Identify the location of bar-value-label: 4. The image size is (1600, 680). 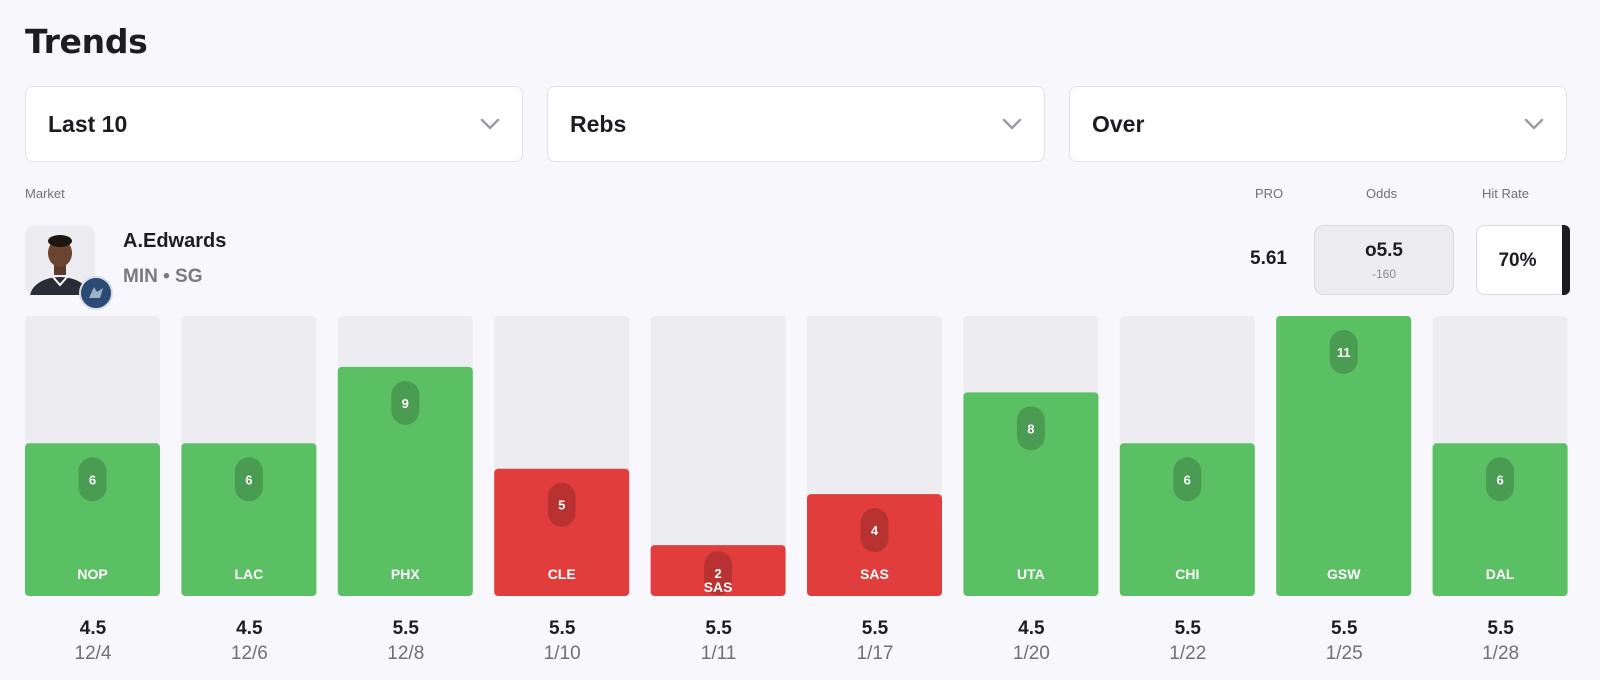
(875, 530).